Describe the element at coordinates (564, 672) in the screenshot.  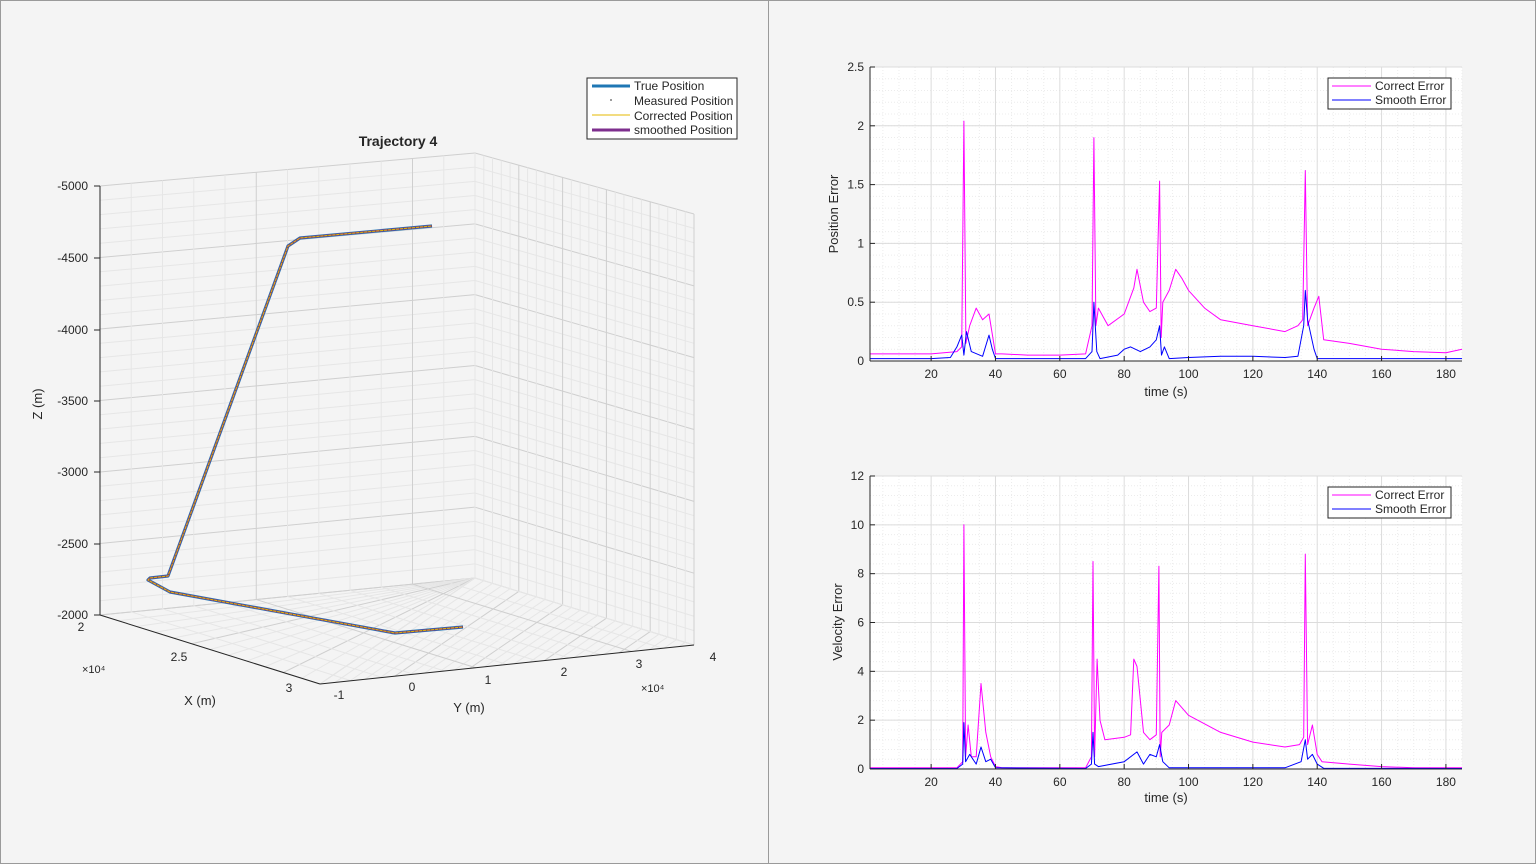
I see `y-tick-label: 2` at that location.